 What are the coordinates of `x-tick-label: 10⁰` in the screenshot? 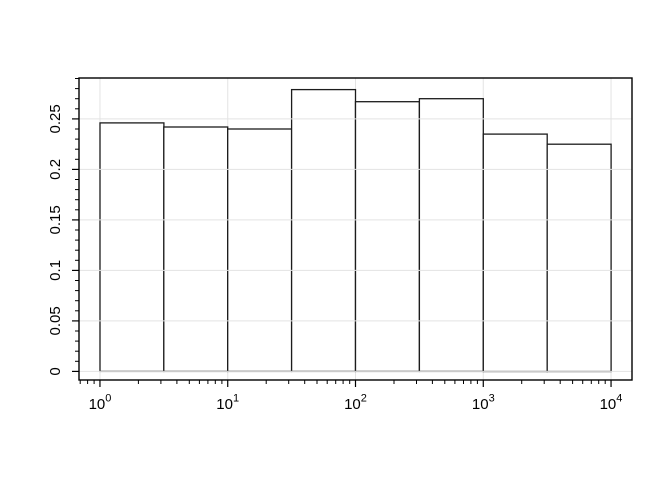 It's located at (100, 403).